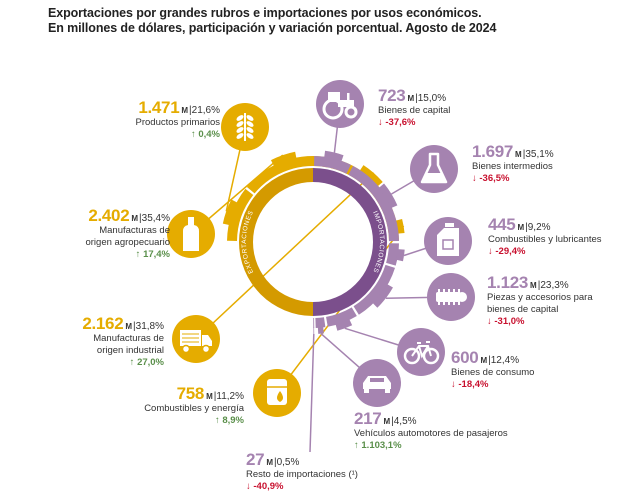  What do you see at coordinates (350, 242) in the screenshot?
I see `imports-inner-band` at bounding box center [350, 242].